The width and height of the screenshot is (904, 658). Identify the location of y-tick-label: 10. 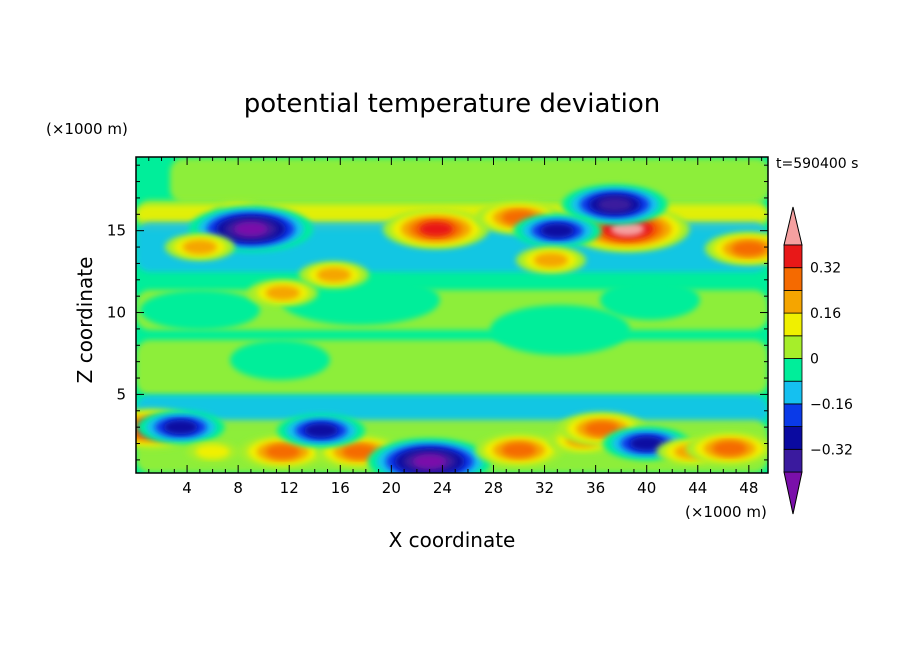
(116, 313).